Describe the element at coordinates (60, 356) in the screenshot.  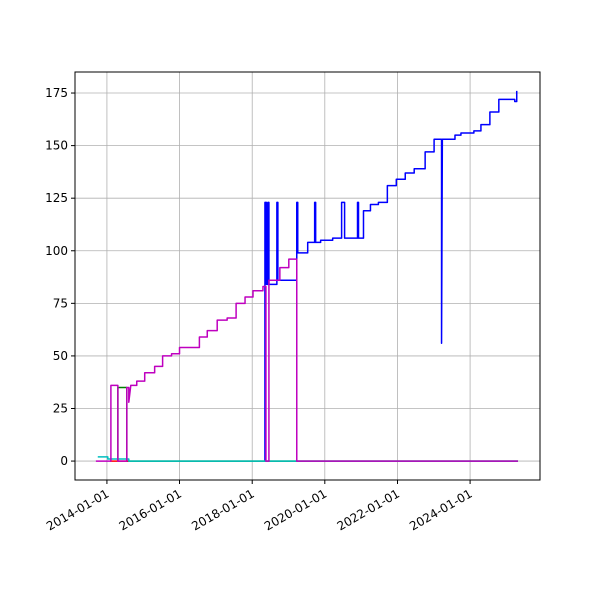
I see `y-tick-label: 50` at that location.